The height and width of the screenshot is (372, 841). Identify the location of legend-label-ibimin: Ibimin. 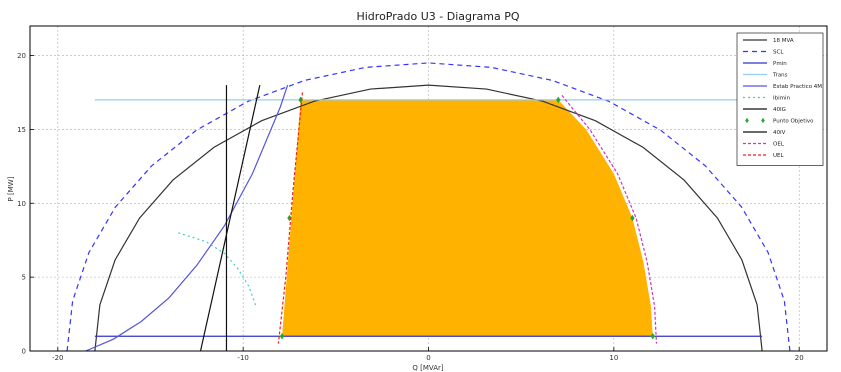
(782, 99).